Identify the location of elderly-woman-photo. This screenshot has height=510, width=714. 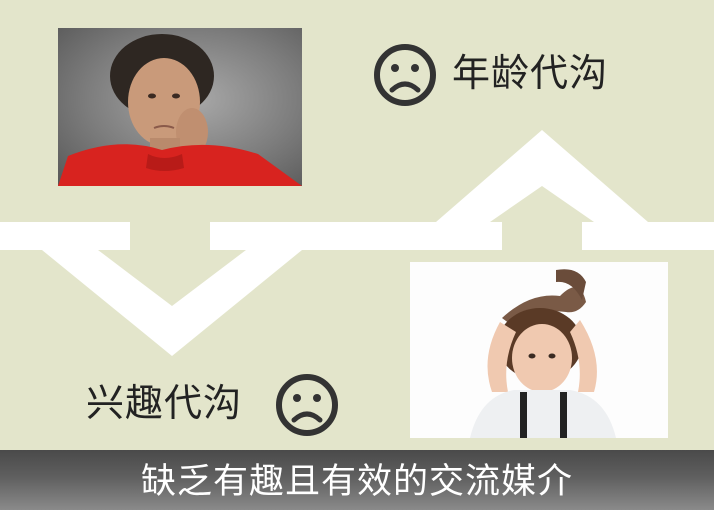
(180, 107).